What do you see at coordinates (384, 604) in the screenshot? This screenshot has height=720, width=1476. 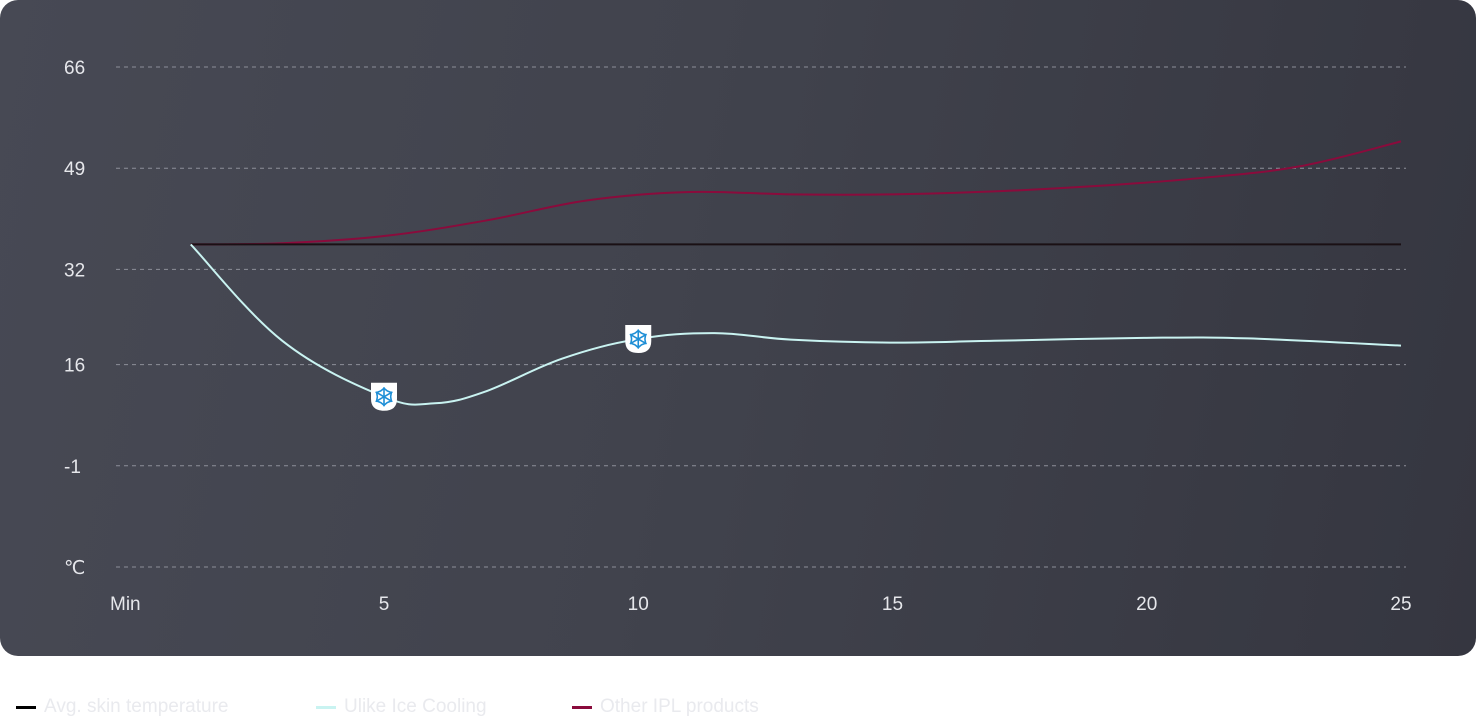 I see `x-tick-label: 5` at bounding box center [384, 604].